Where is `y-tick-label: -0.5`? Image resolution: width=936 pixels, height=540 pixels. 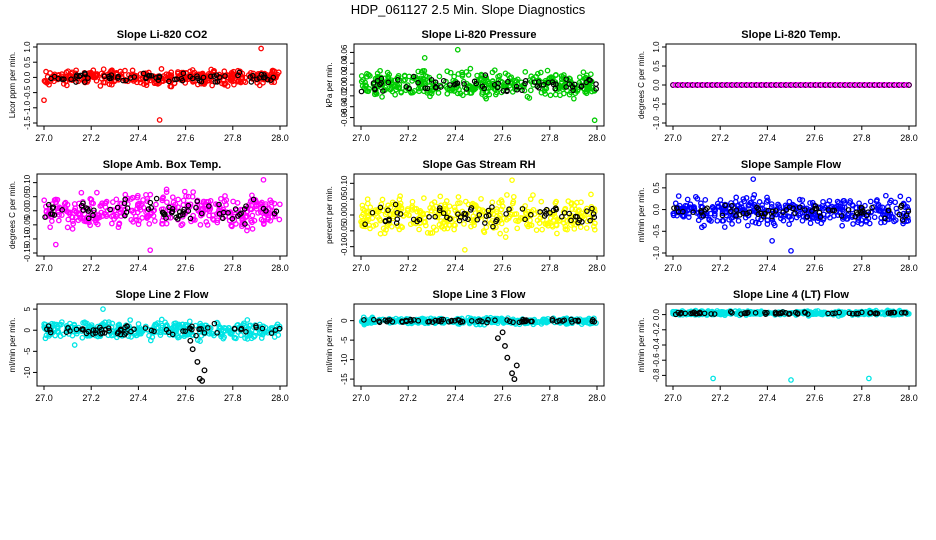
y-tick-label: -0.5 is located at coordinates (656, 104).